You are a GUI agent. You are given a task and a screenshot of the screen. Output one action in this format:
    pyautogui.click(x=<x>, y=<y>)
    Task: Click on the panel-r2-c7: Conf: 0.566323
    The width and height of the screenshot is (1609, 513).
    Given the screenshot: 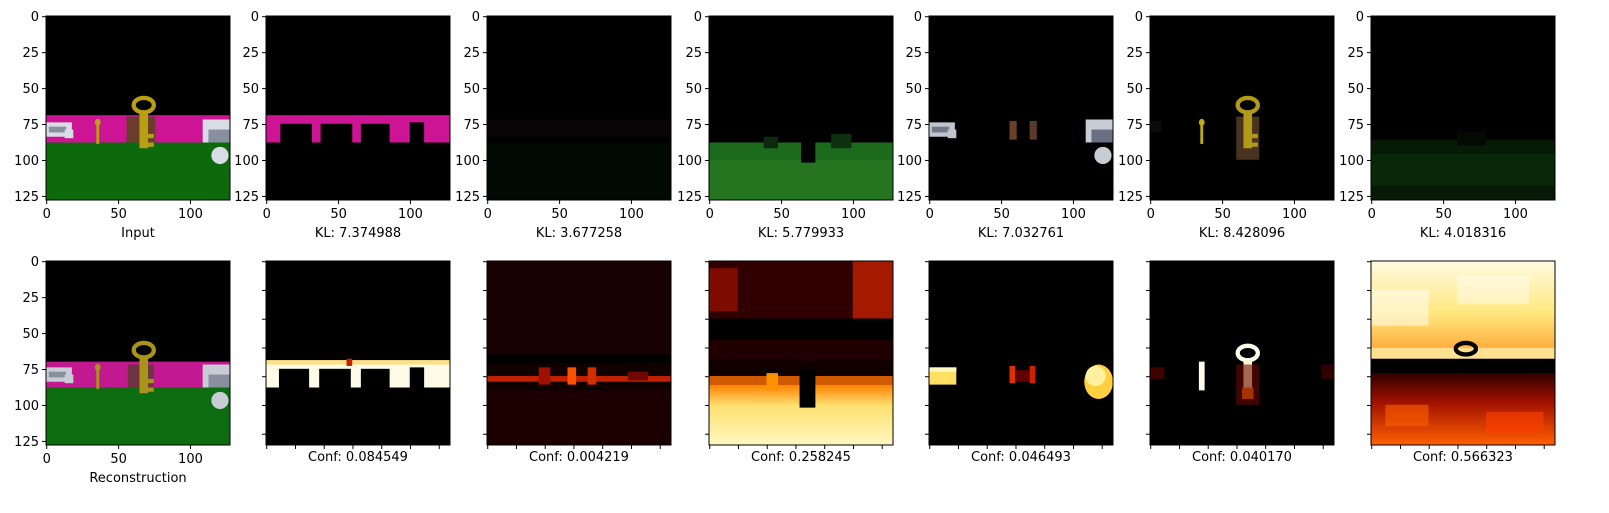 What is the action you would take?
    pyautogui.click(x=1461, y=362)
    